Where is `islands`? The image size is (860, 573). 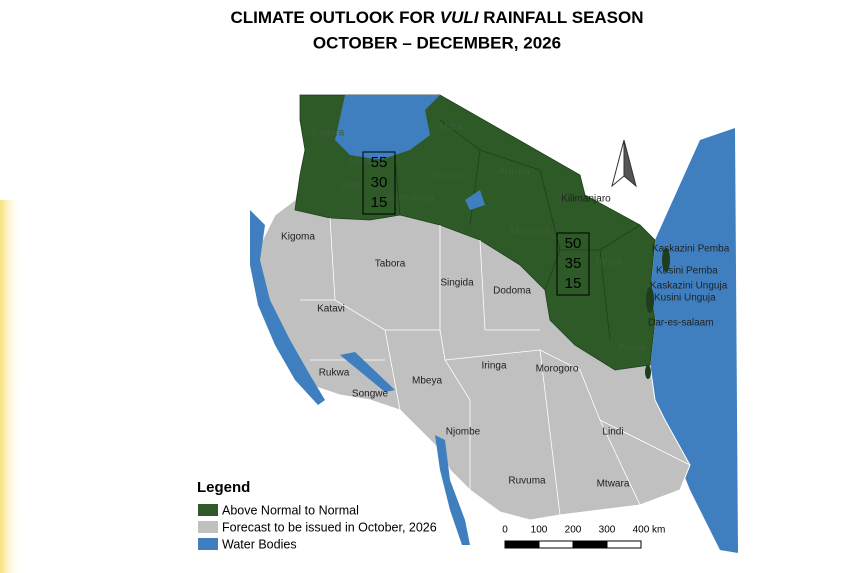
islands is located at coordinates (657, 313).